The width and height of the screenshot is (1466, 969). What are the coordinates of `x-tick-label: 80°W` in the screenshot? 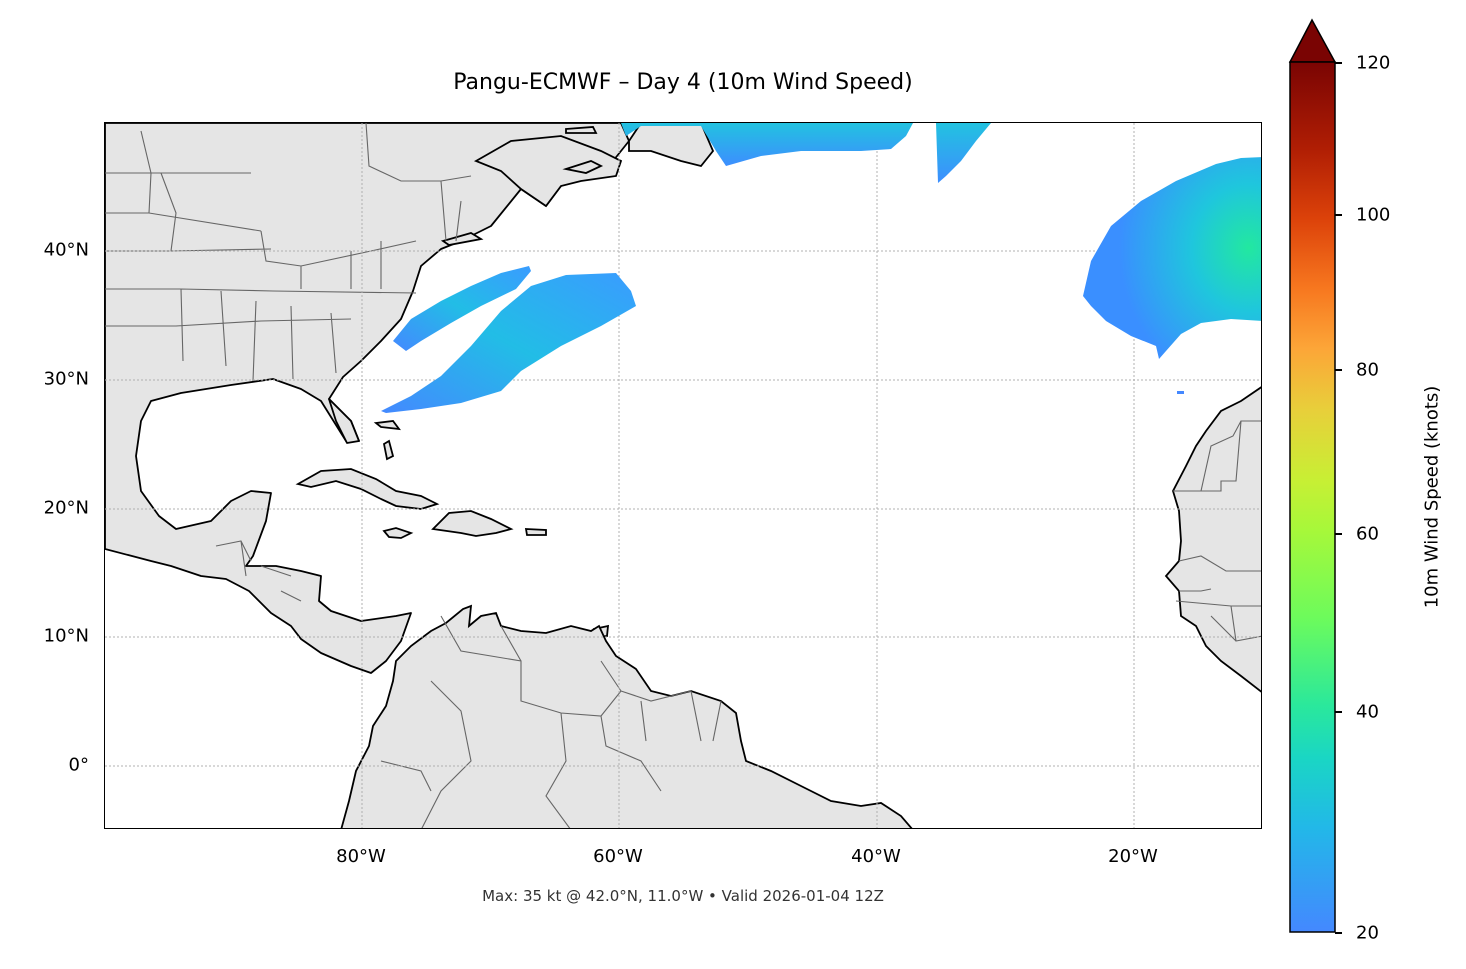 It's located at (361, 856).